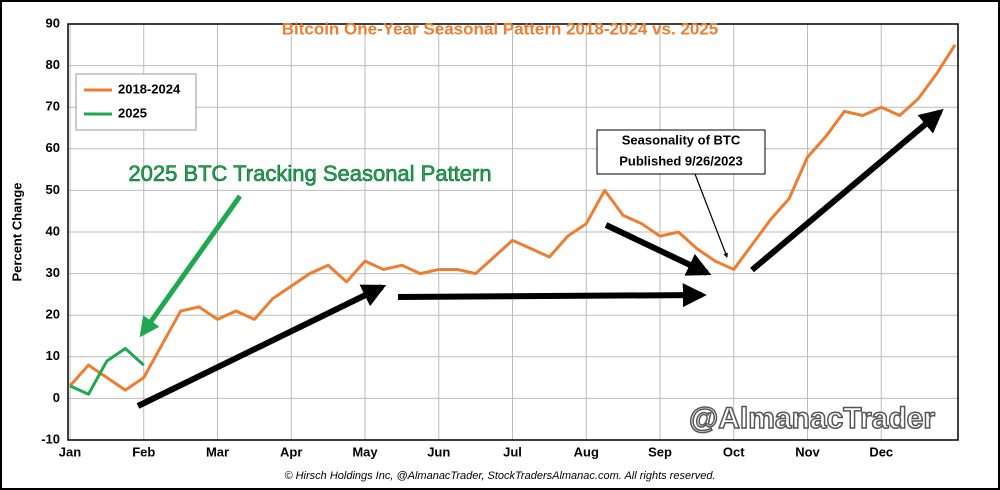  Describe the element at coordinates (586, 451) in the screenshot. I see `x-tick-label: Aug` at that location.